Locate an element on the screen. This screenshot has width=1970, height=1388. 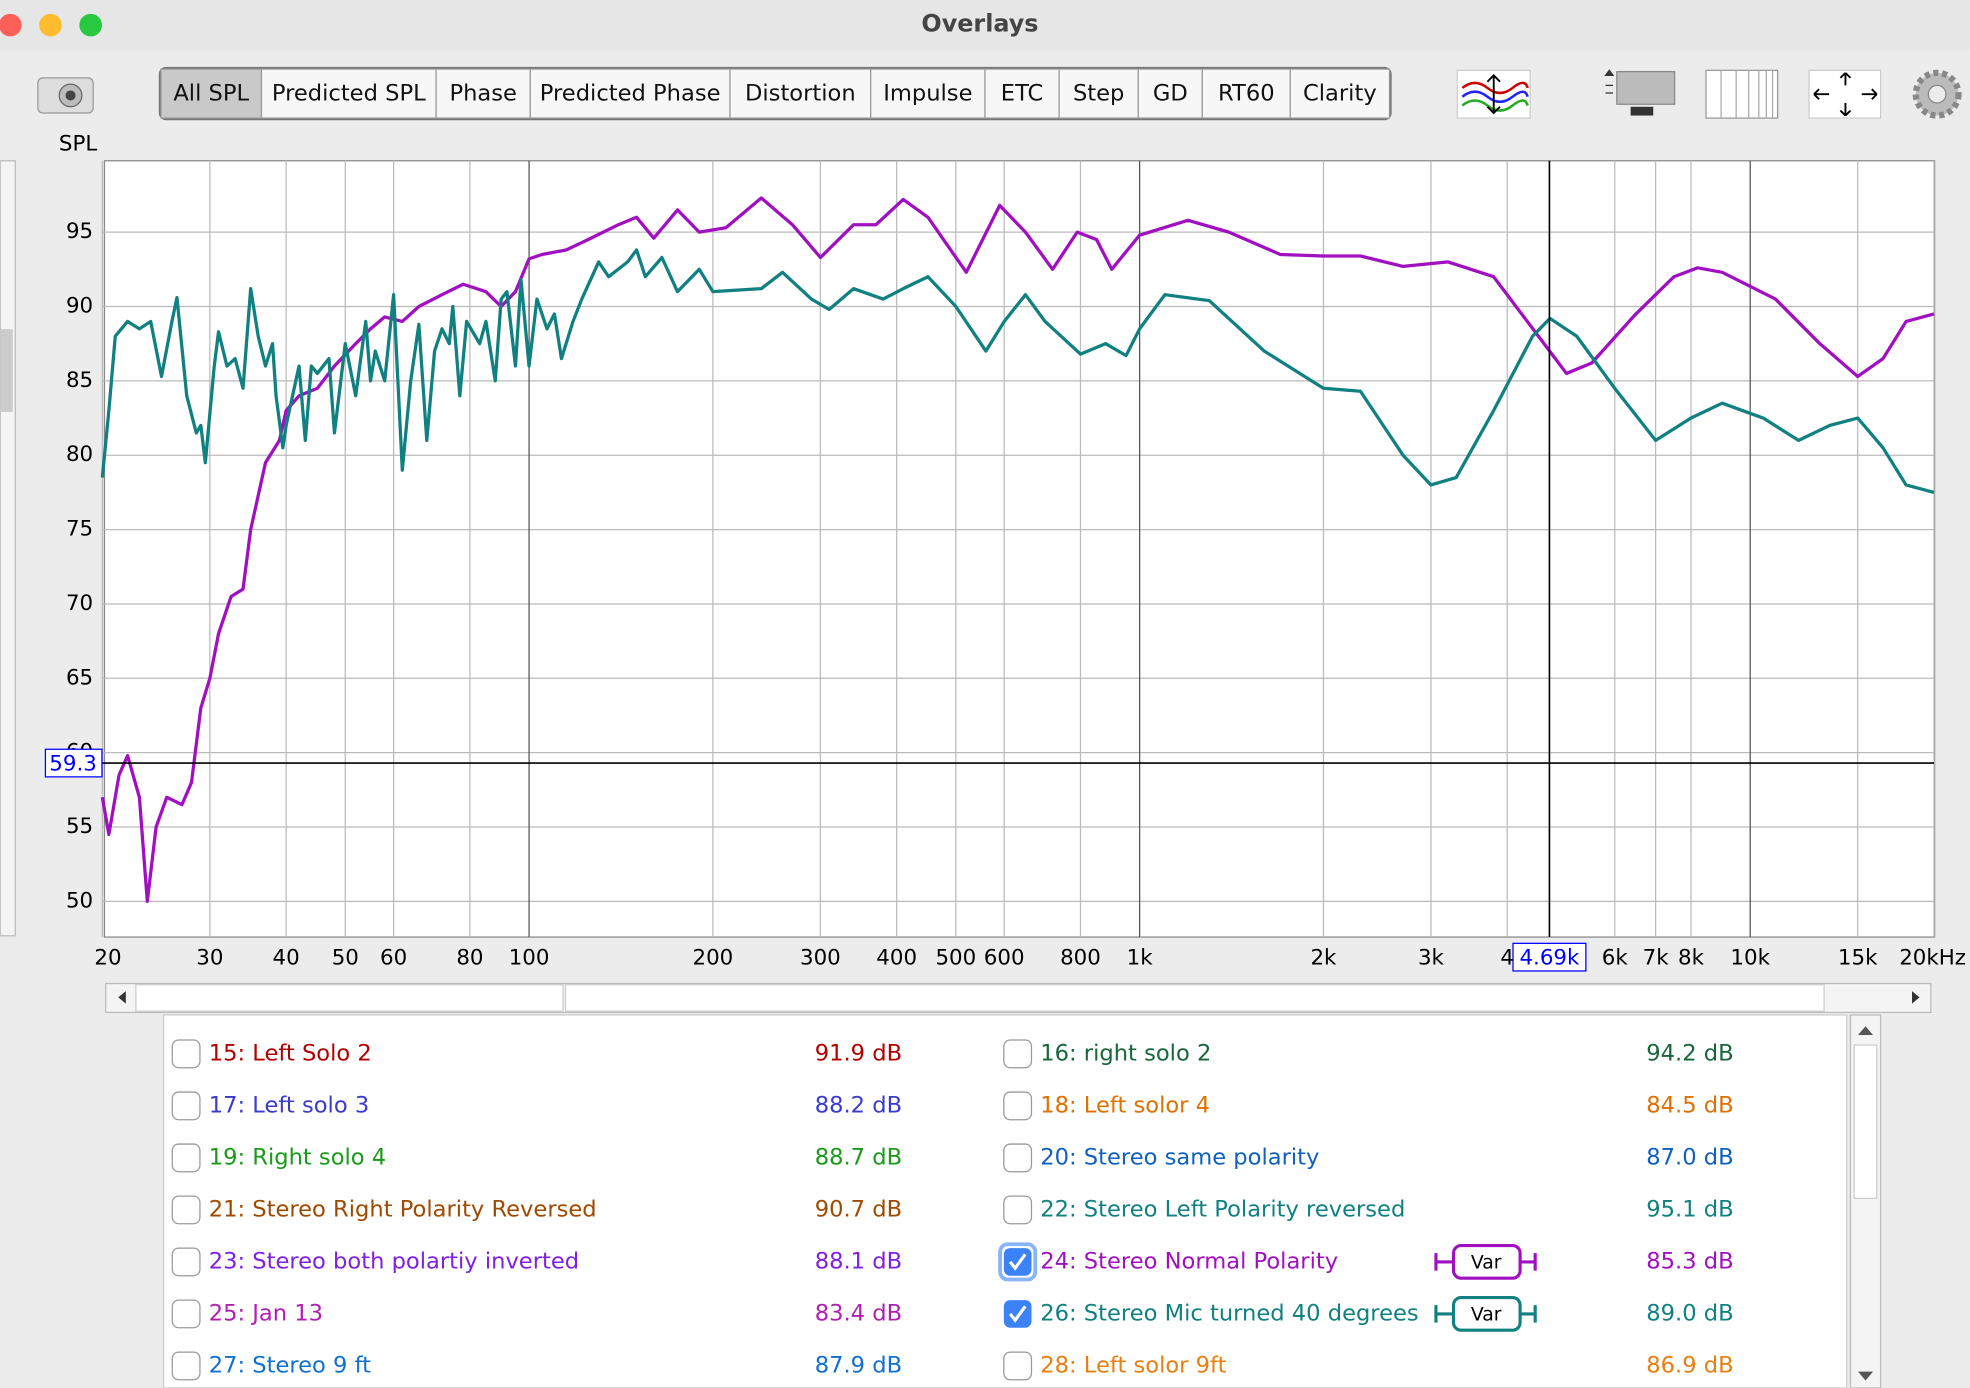
left-scrollbar is located at coordinates (8, 548).